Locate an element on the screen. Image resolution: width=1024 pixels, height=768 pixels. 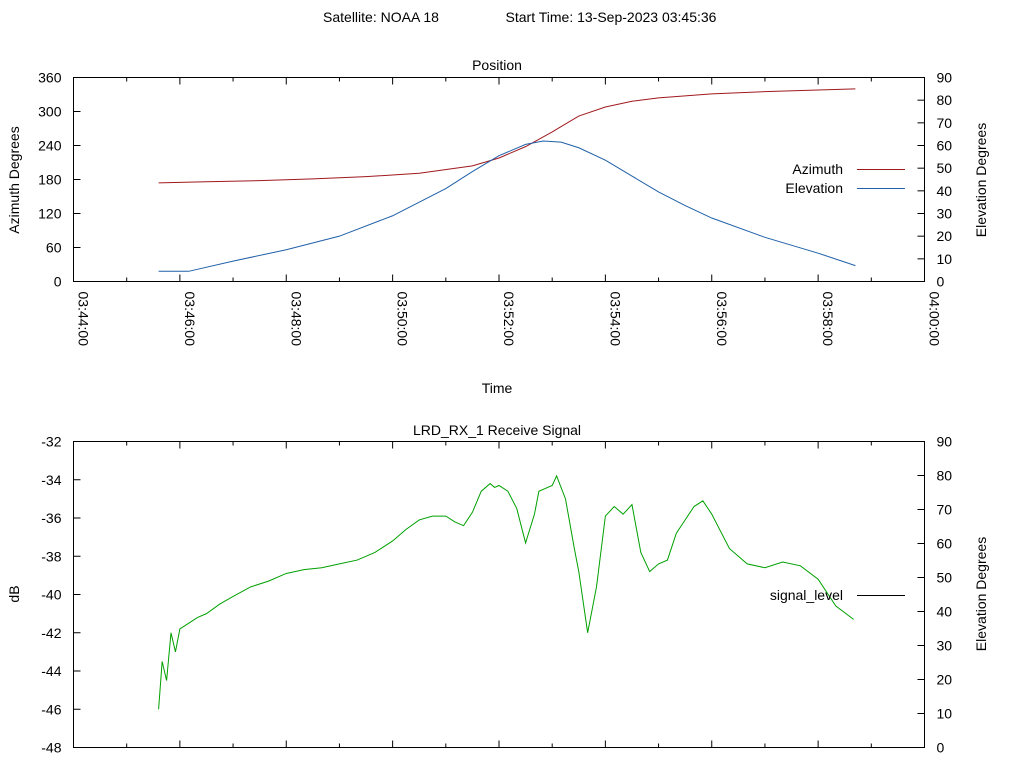
position-x-tick-label: 03:50:00 is located at coordinates (403, 319).